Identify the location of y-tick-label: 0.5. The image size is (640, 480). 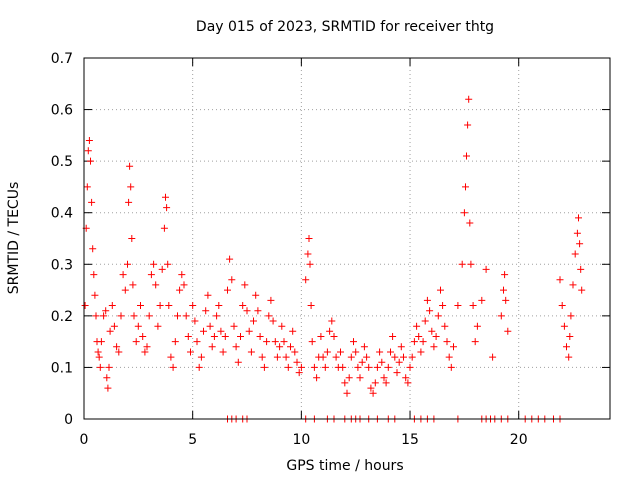
(62, 162).